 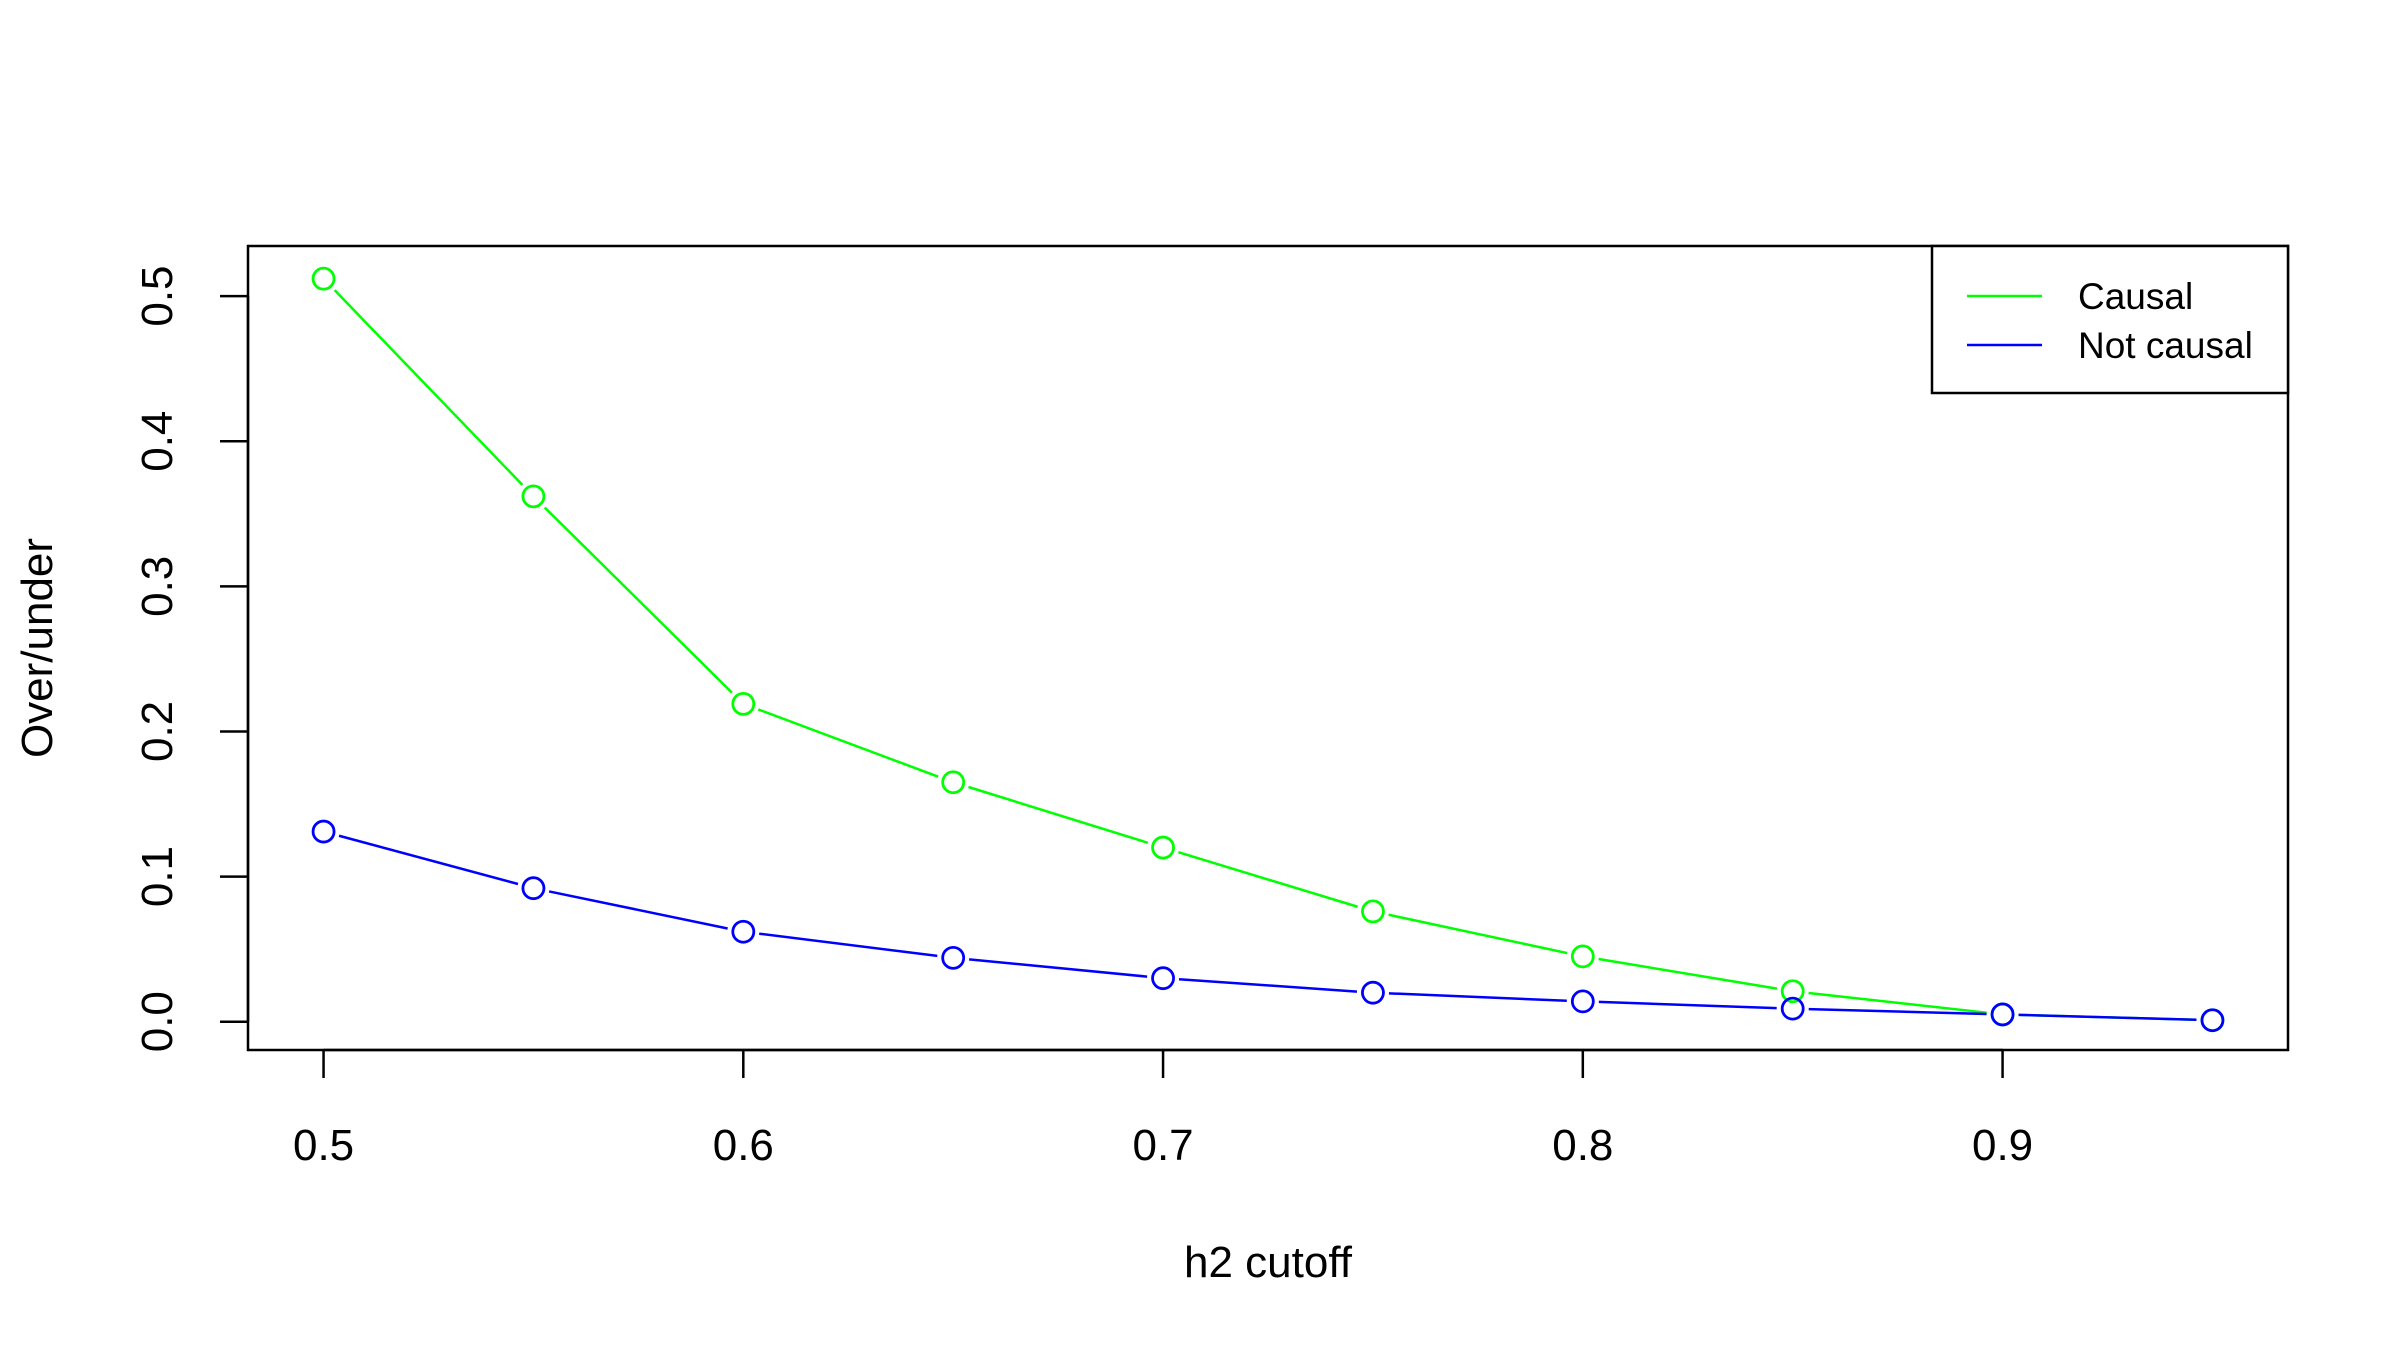 I want to click on y-tick-label: 0.4, so click(x=157, y=441).